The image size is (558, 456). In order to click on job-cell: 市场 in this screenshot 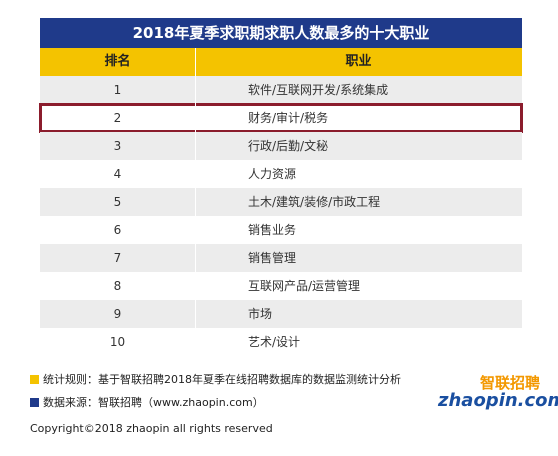, I will do `click(260, 314)`.